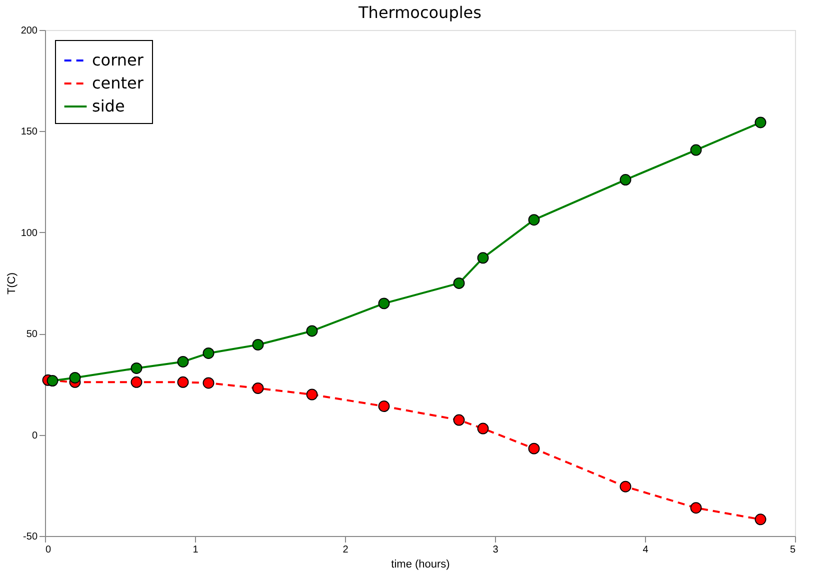 This screenshot has width=816, height=584. Describe the element at coordinates (195, 550) in the screenshot. I see `x-tick-label: 1` at that location.